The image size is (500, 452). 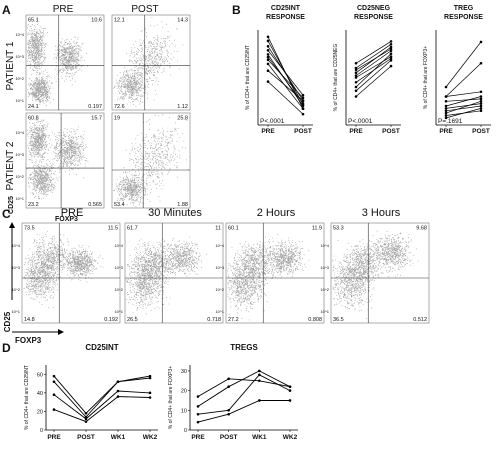 What do you see at coordinates (27, 397) in the screenshot?
I see `y-axis-label: % of CD4+ that are CD25INT` at bounding box center [27, 397].